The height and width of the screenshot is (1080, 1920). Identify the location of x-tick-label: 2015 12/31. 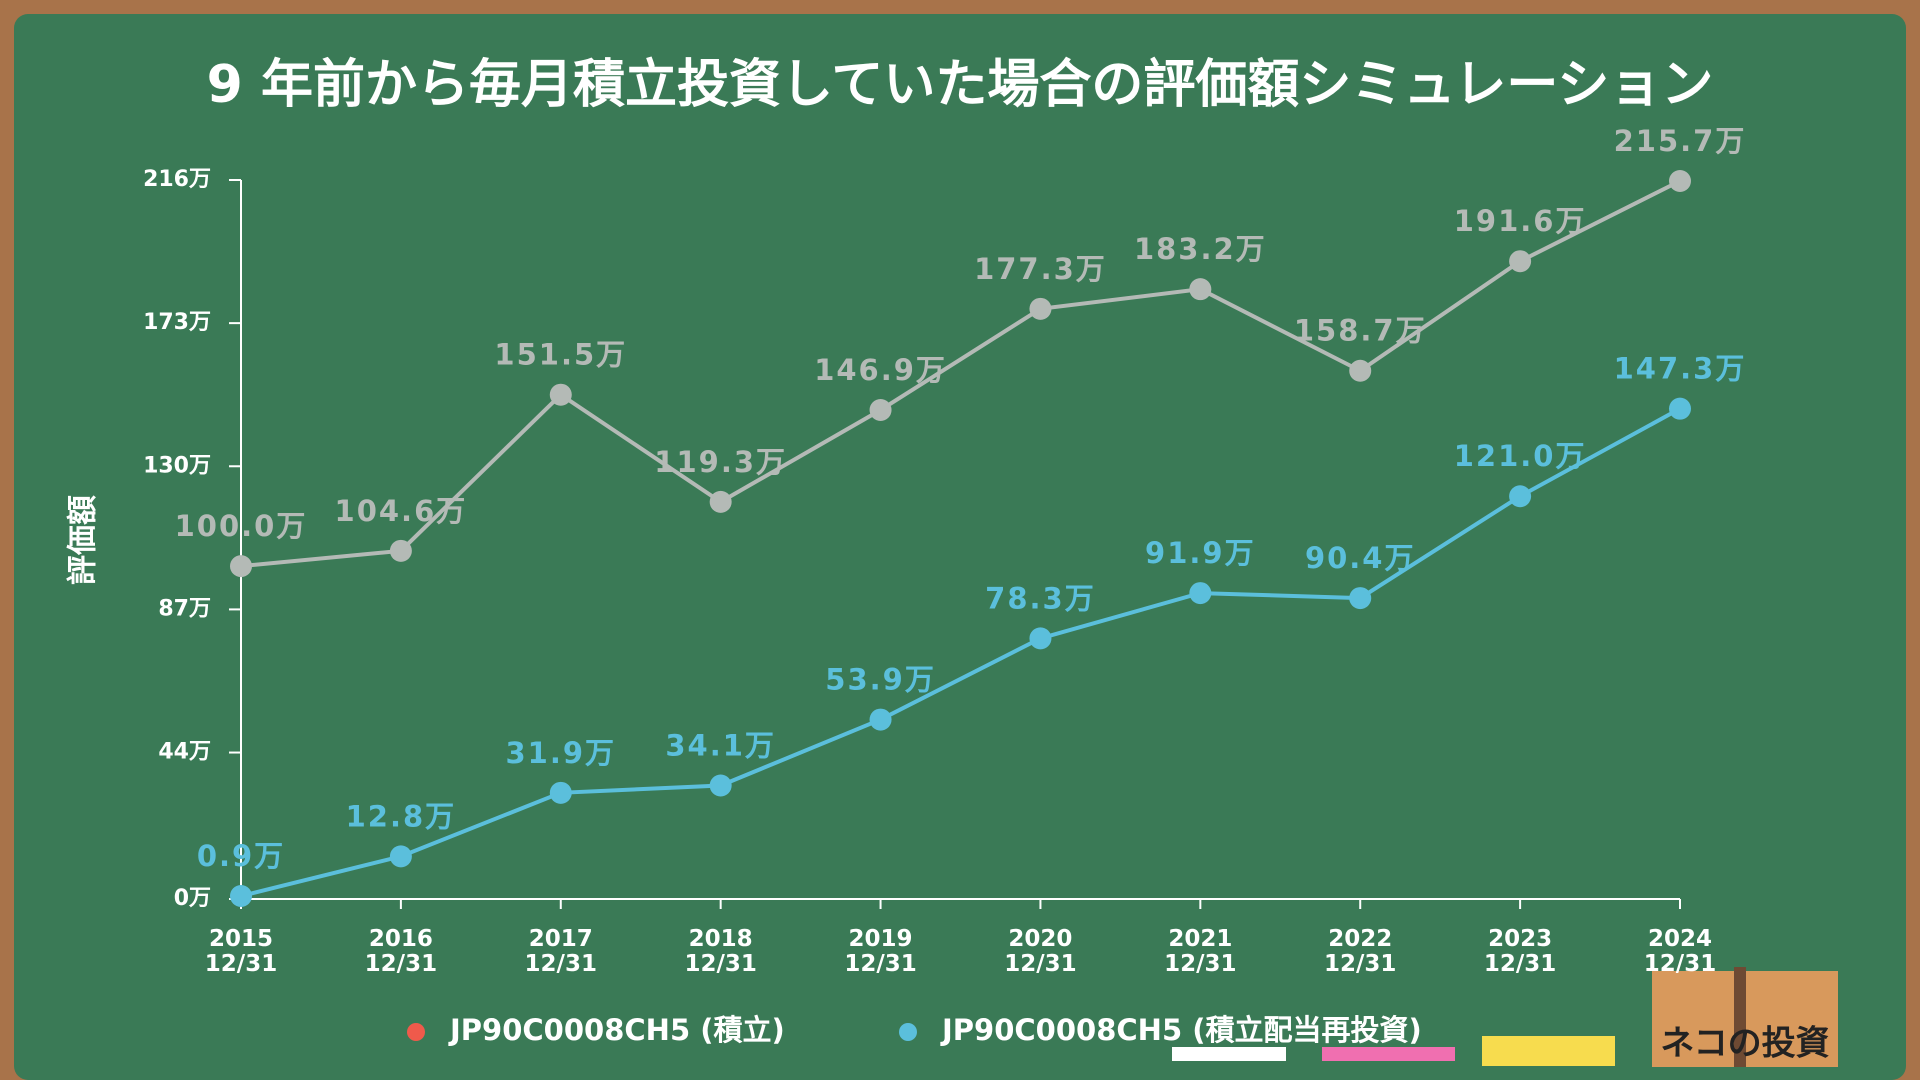
(241, 951).